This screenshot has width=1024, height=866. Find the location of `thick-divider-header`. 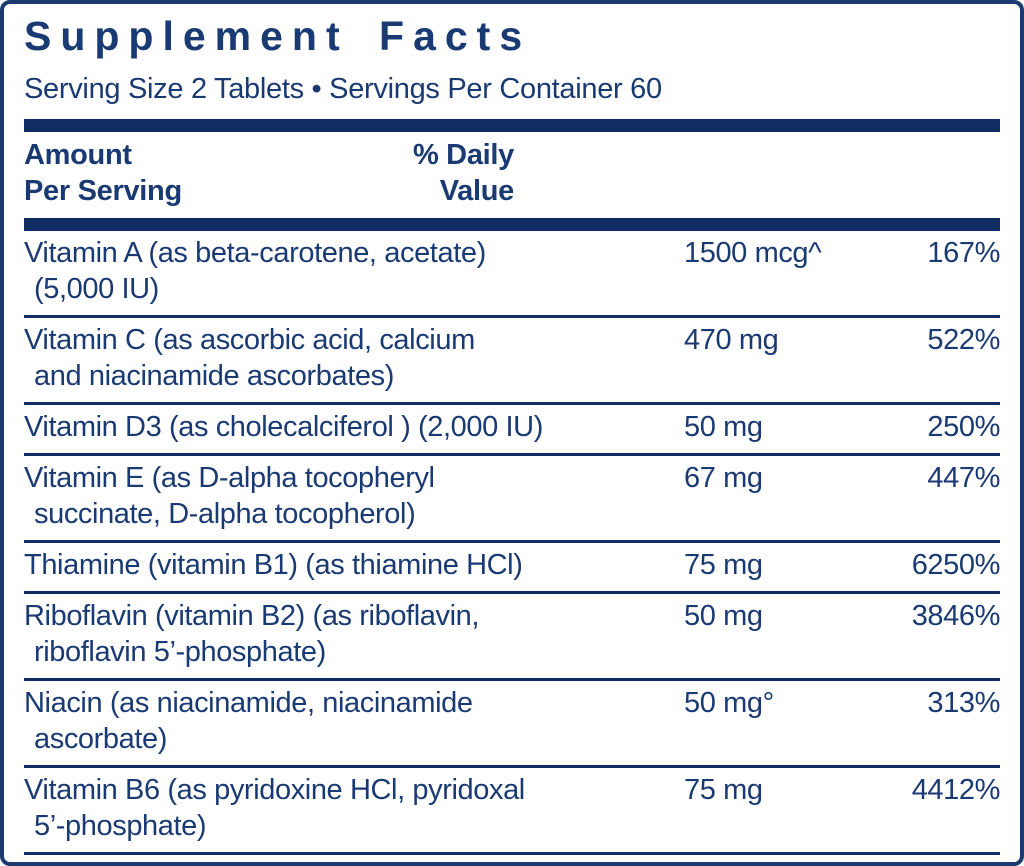

thick-divider-header is located at coordinates (512, 225).